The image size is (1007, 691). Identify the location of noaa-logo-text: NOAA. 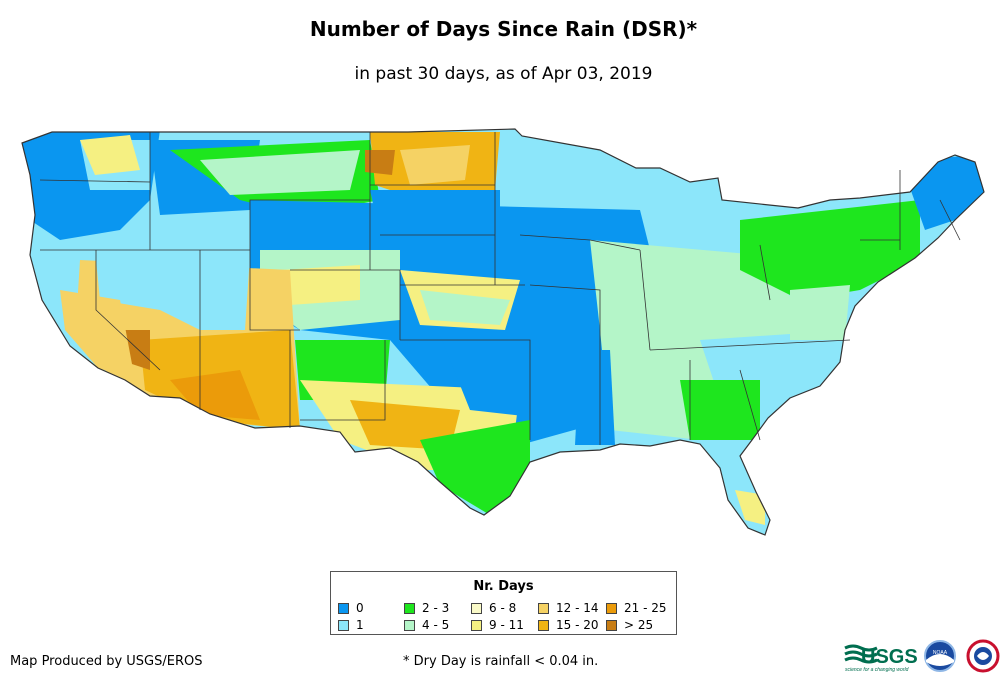
(940, 653).